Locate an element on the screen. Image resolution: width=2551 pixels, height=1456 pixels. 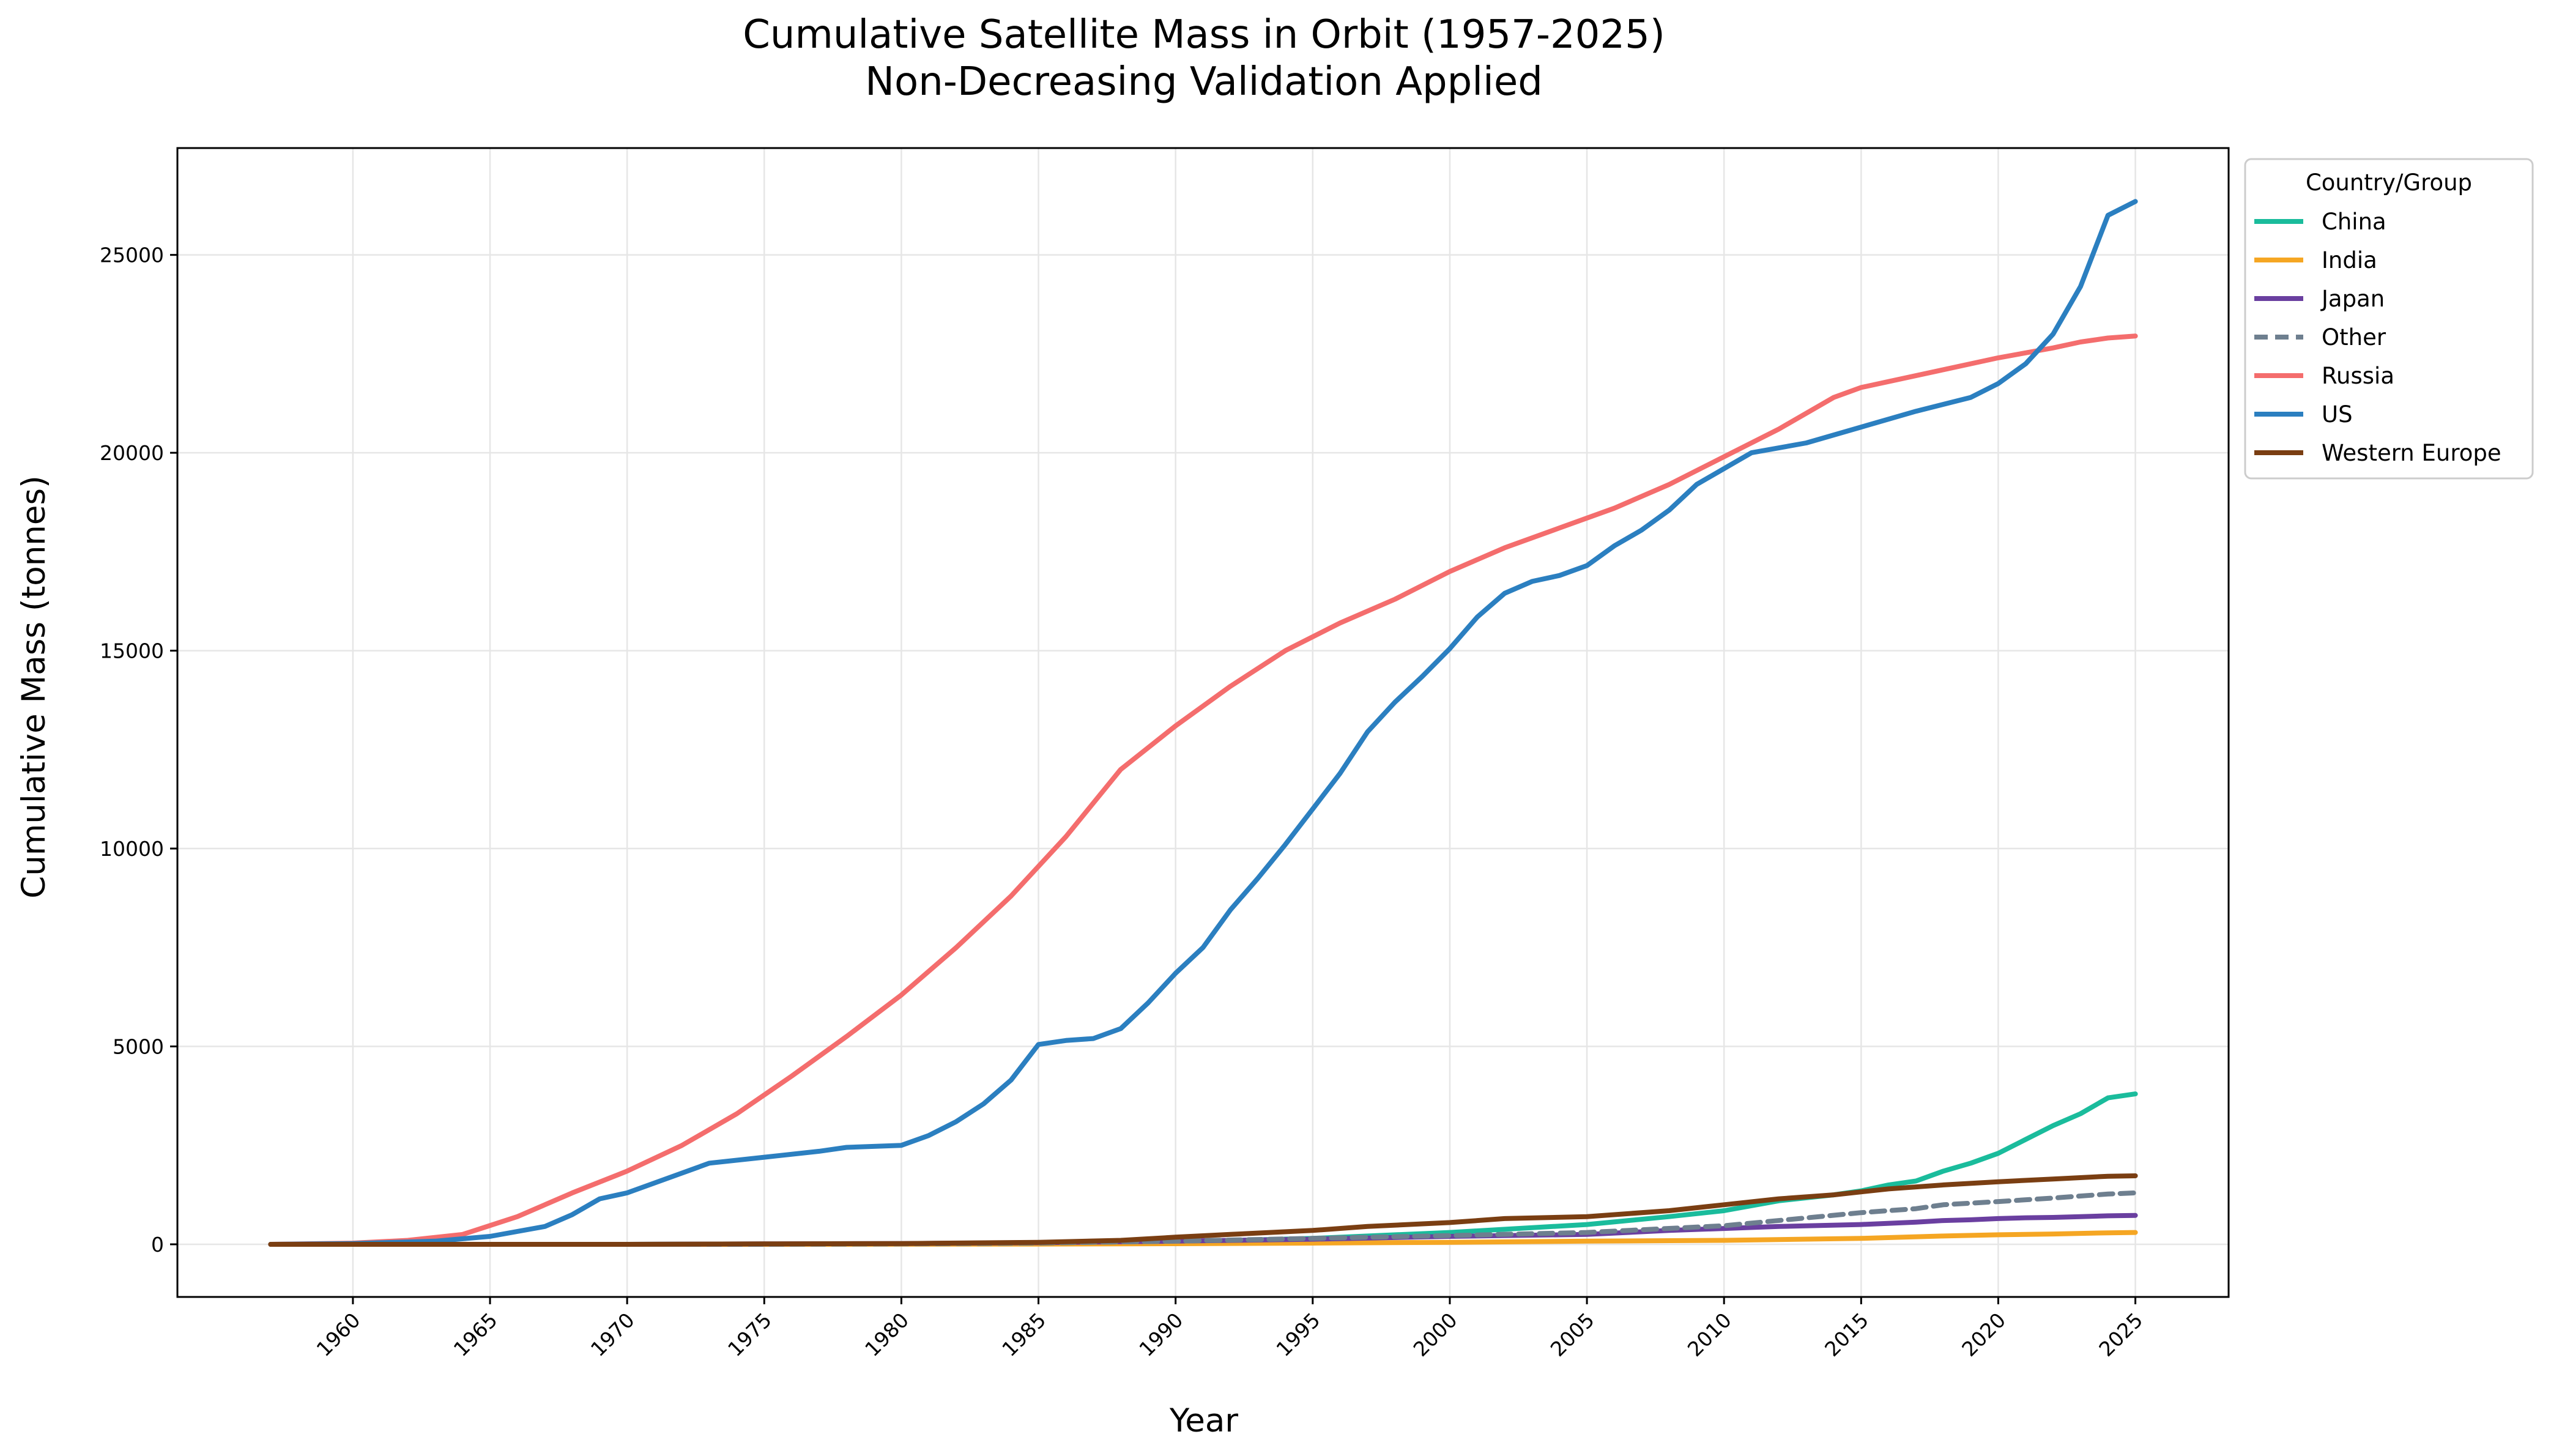
y-tick-label: 15000 is located at coordinates (132, 651).